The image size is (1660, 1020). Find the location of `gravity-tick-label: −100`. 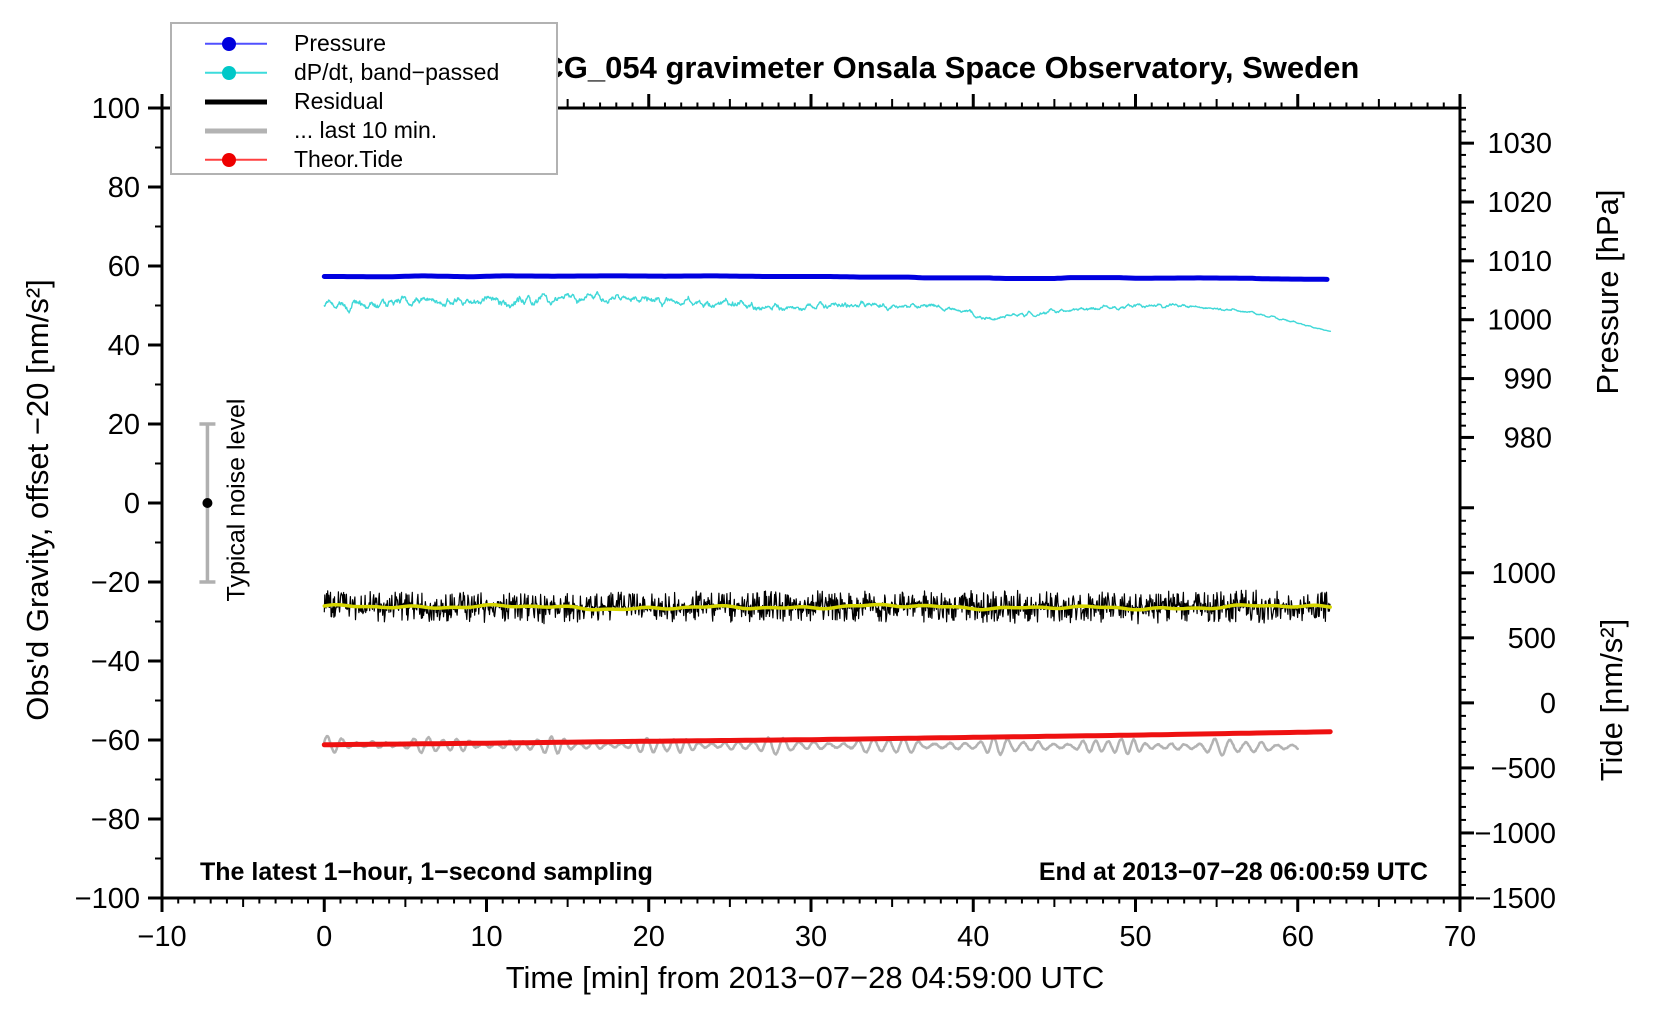

gravity-tick-label: −100 is located at coordinates (107, 899).